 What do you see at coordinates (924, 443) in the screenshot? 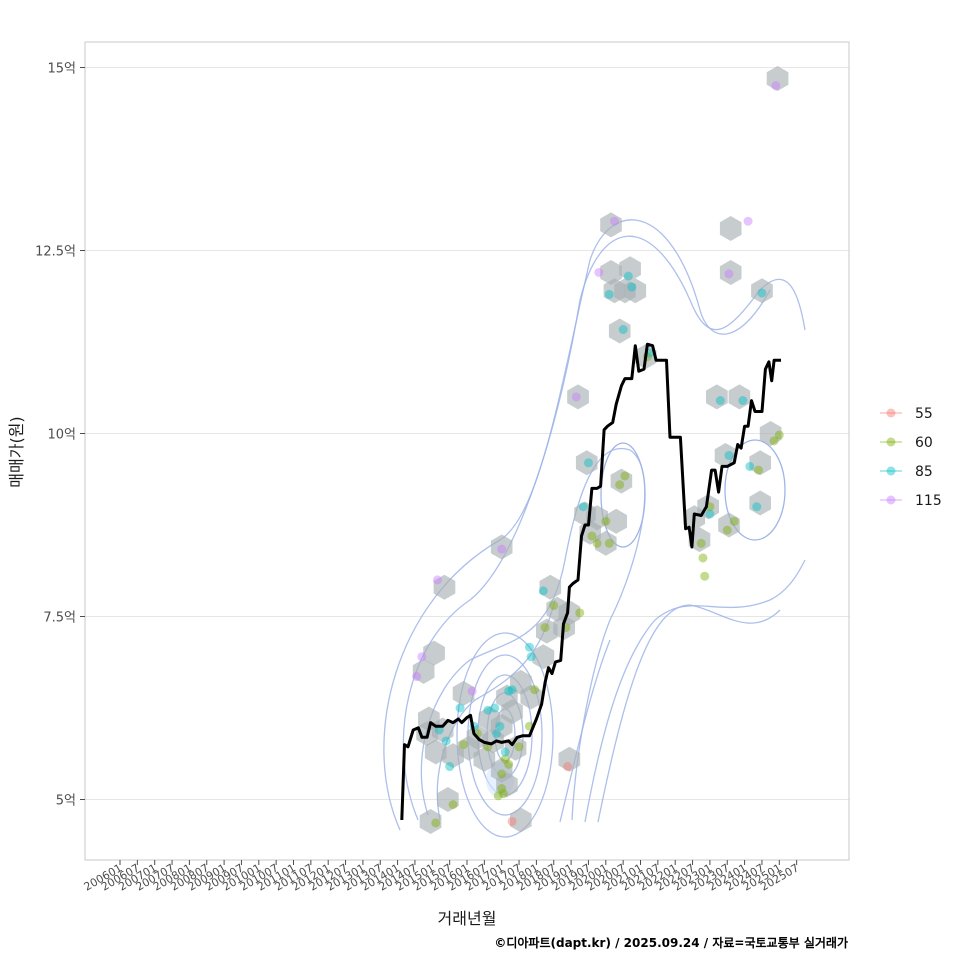
I see `legend-label: 60` at bounding box center [924, 443].